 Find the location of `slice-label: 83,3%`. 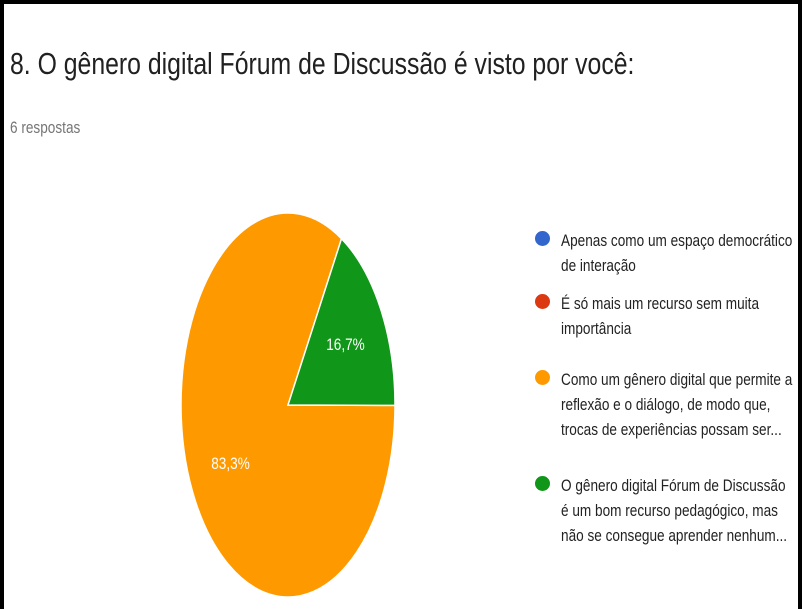

slice-label: 83,3% is located at coordinates (230, 464).